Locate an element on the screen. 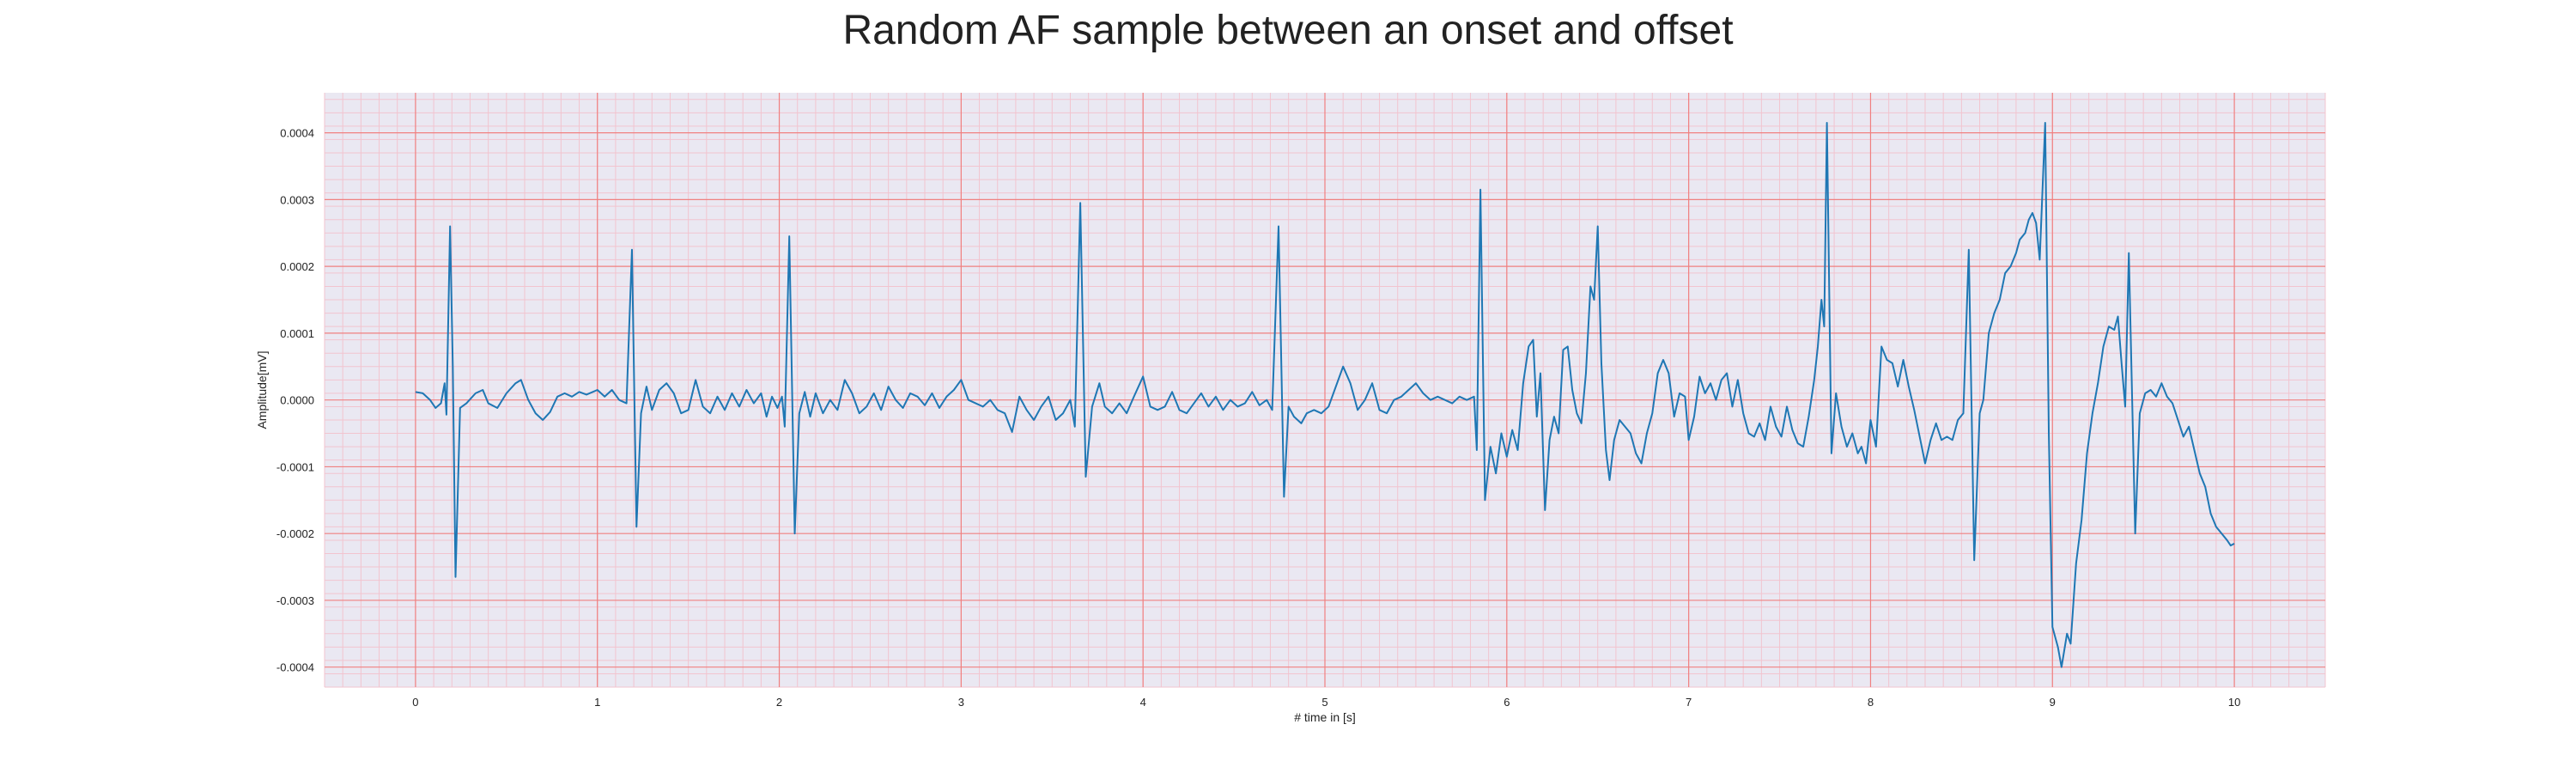 The height and width of the screenshot is (773, 2576). y-tick-label: 0.0004 is located at coordinates (297, 133).